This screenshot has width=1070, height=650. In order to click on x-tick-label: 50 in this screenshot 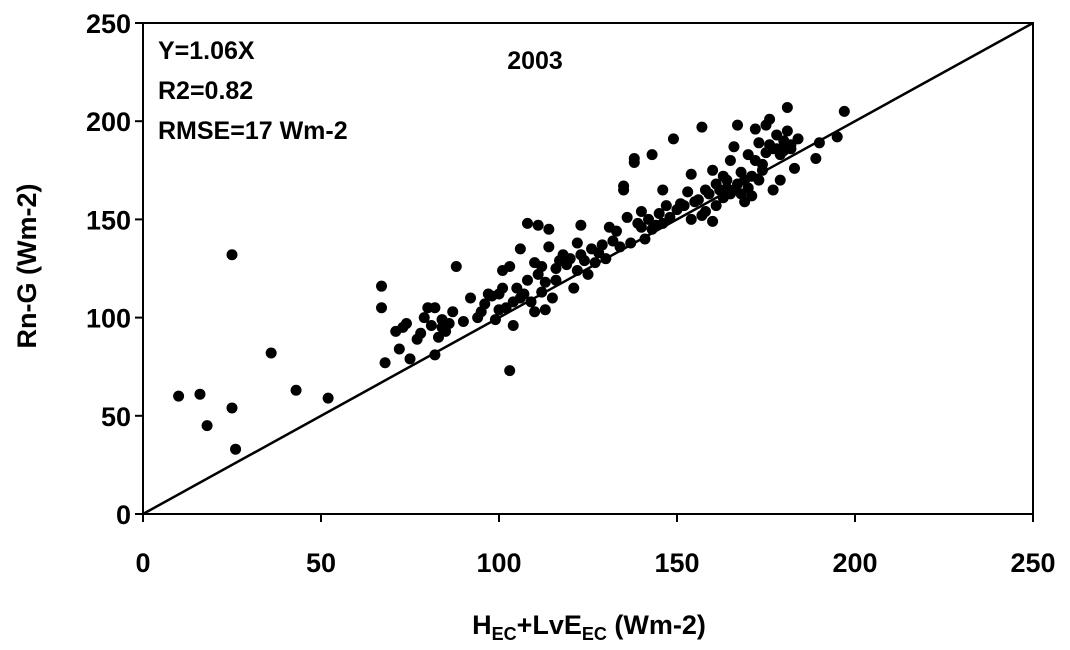, I will do `click(321, 563)`.